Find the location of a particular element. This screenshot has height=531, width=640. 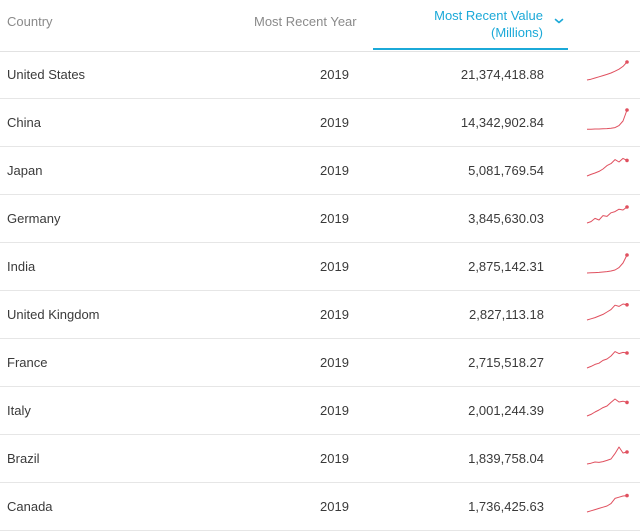

recent-value: 21,374,418.88 is located at coordinates (502, 74).